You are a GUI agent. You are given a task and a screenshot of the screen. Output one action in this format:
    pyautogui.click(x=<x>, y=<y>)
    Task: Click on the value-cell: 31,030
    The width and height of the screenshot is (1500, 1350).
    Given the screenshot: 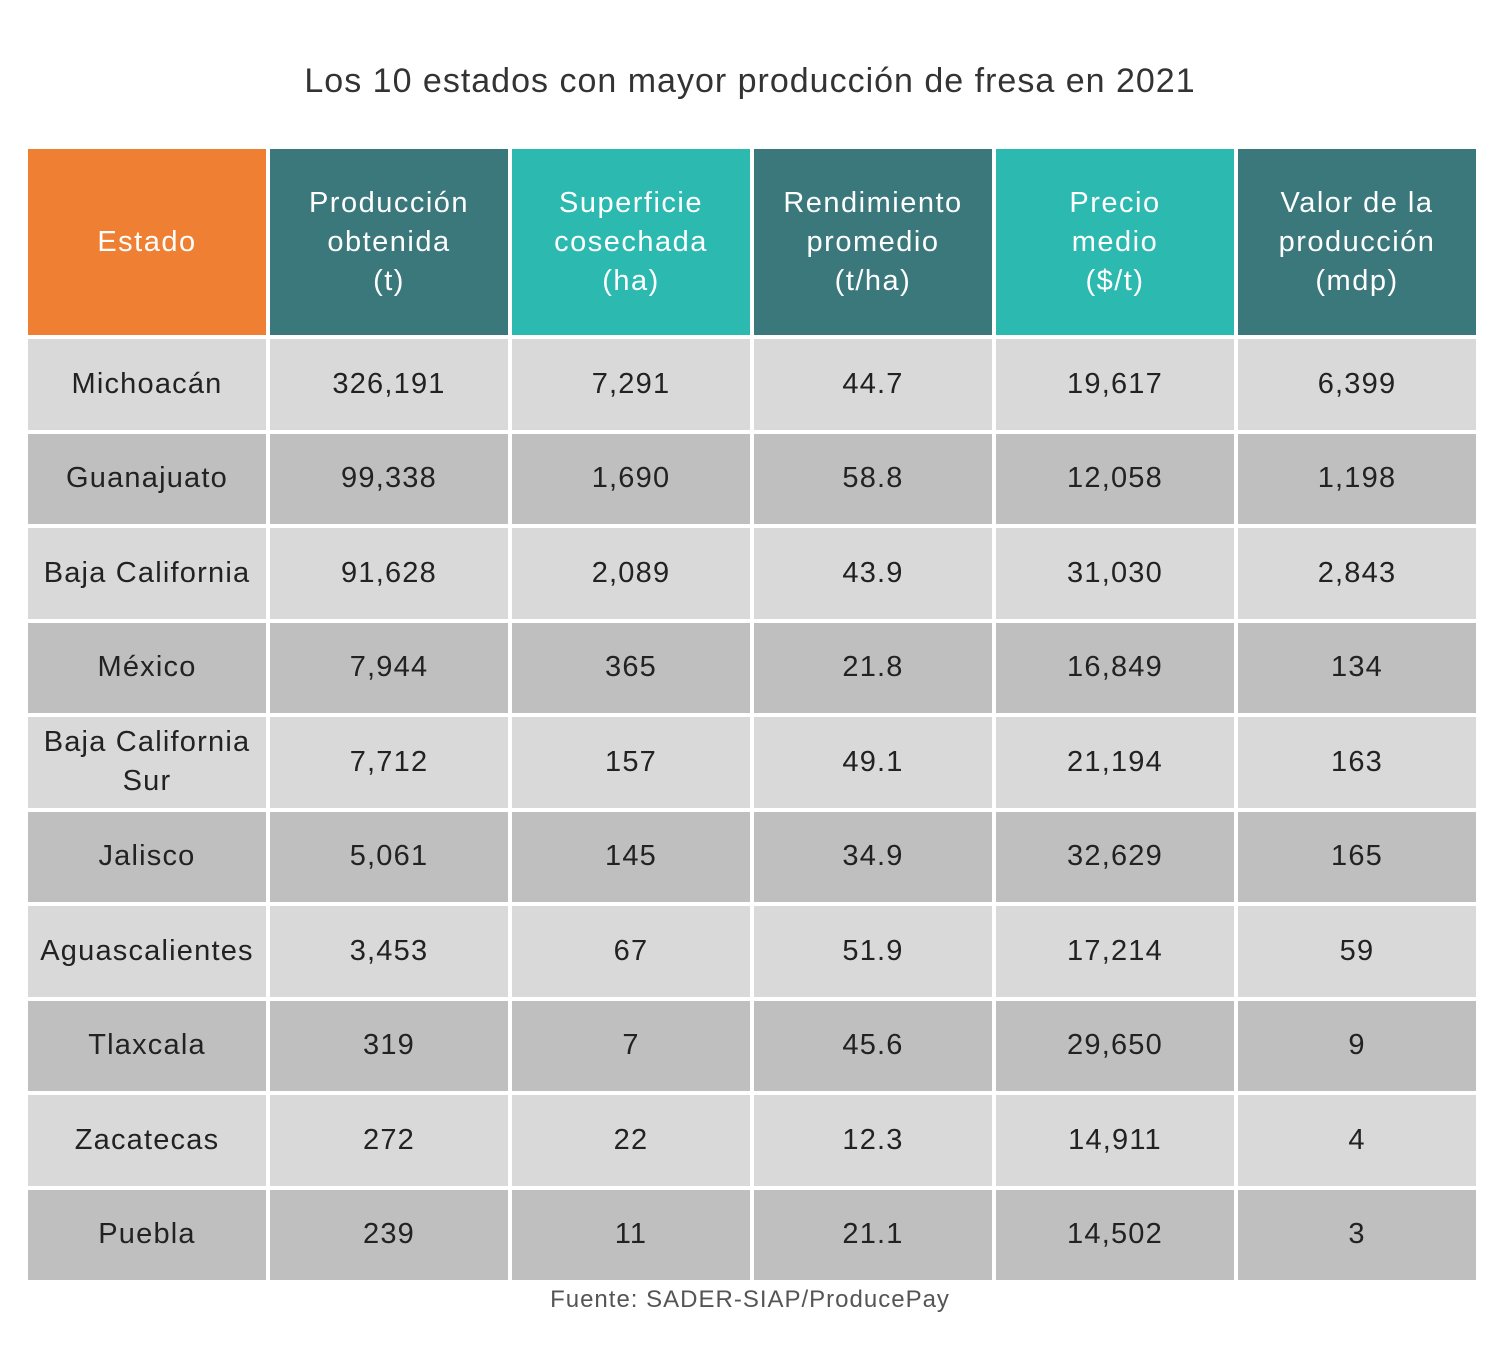 What is the action you would take?
    pyautogui.click(x=1115, y=573)
    